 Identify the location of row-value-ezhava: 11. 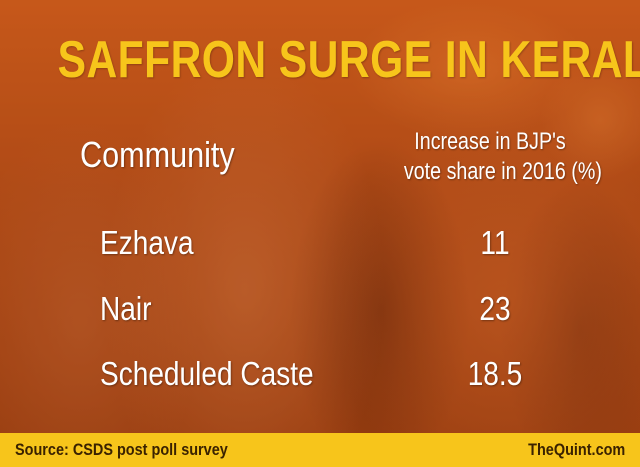
(495, 242).